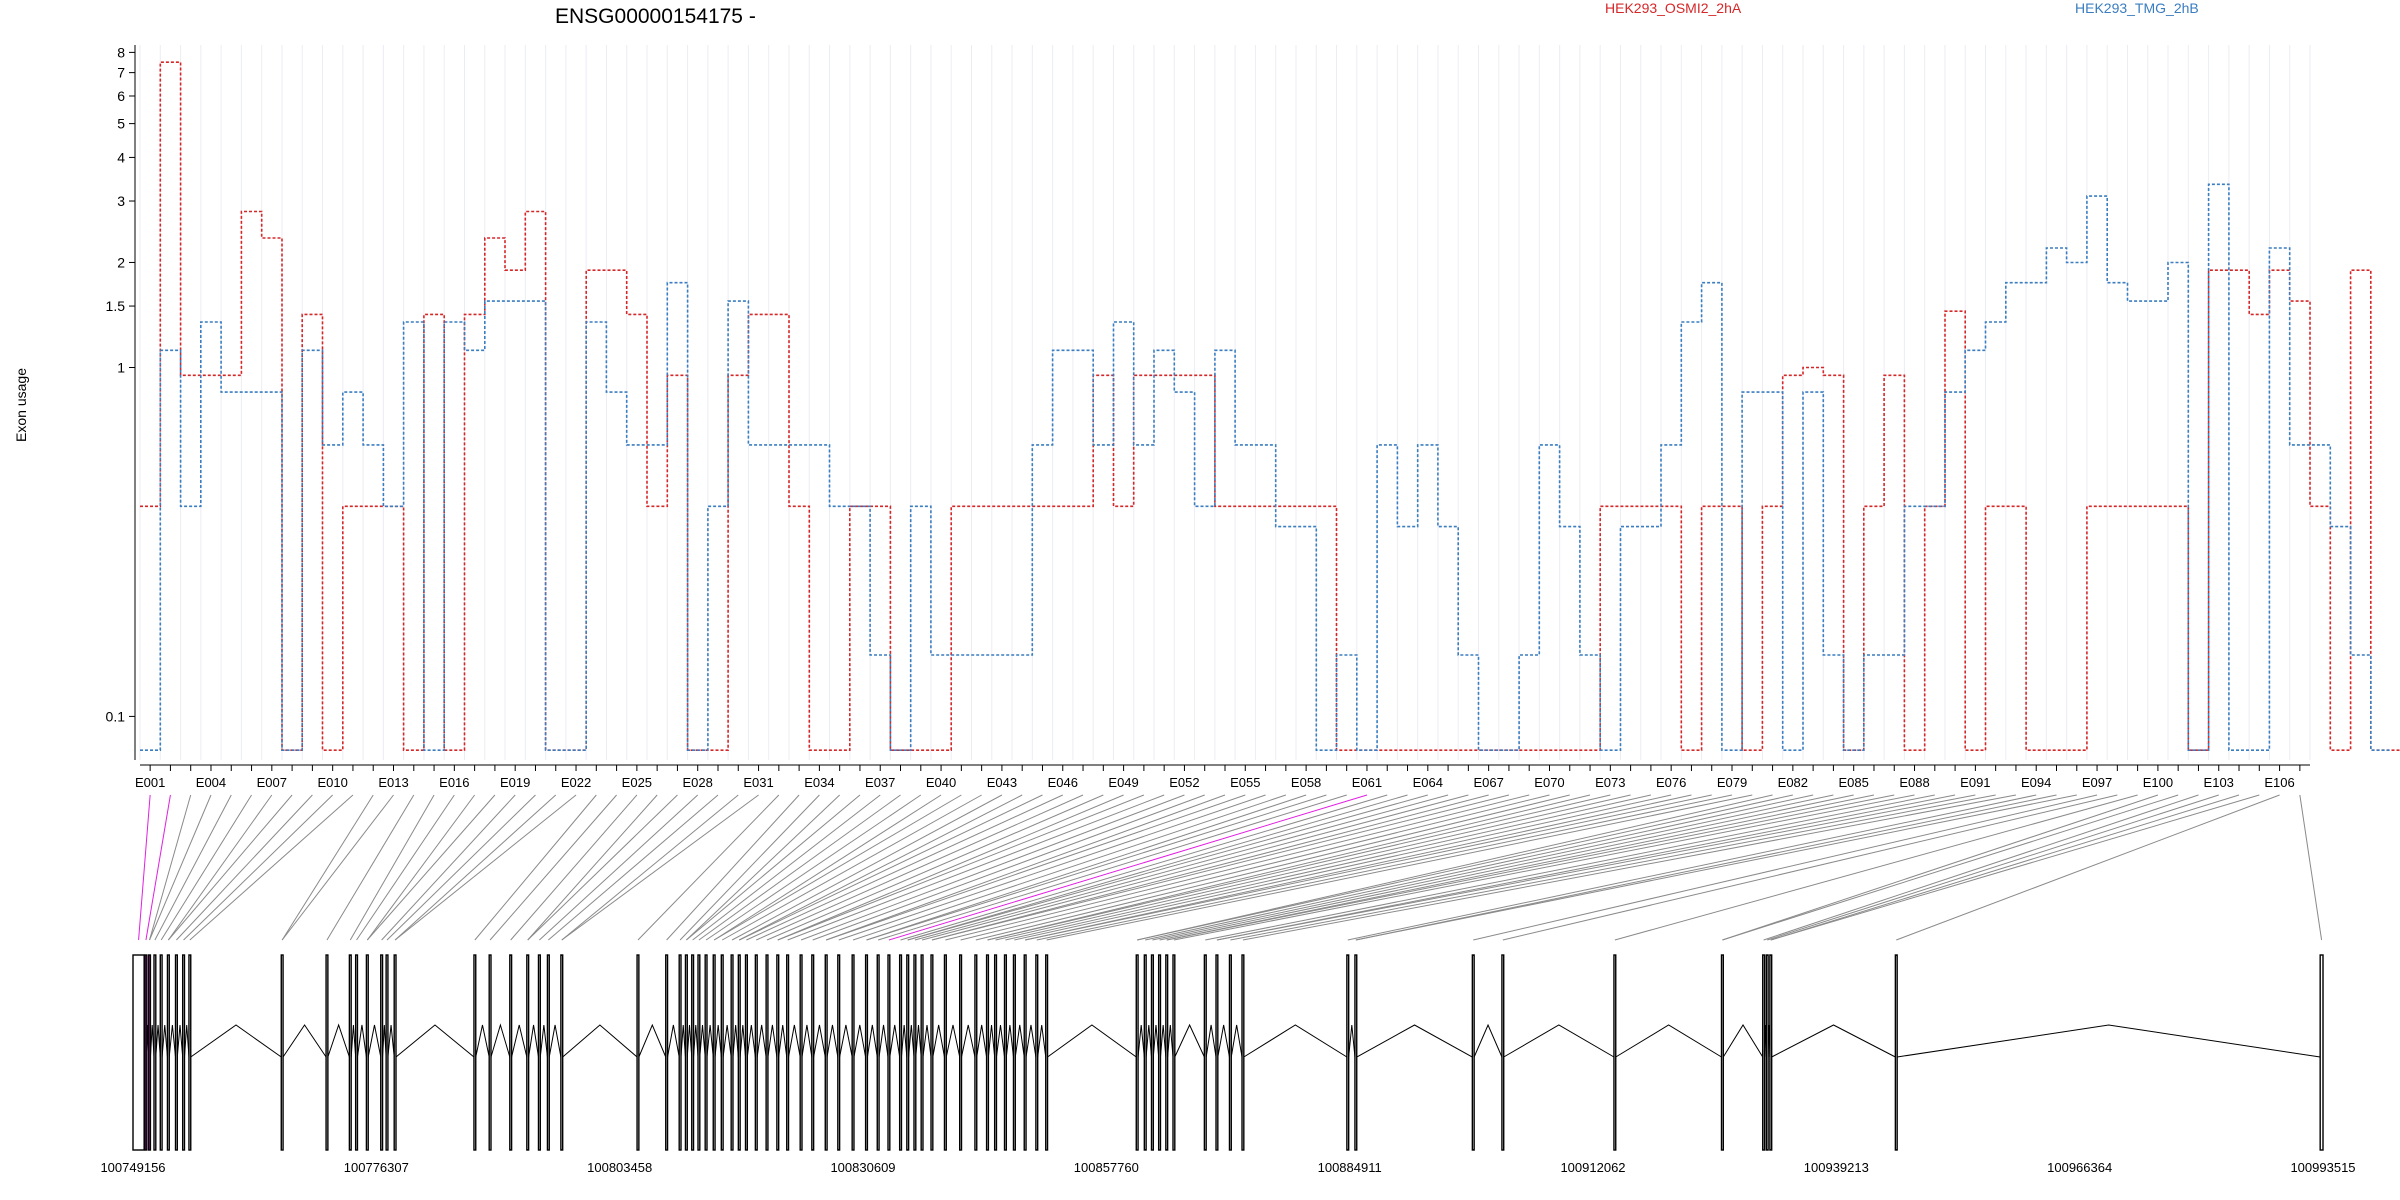  Describe the element at coordinates (1592, 1167) in the screenshot. I see `coordinate-label: 100912062` at that location.